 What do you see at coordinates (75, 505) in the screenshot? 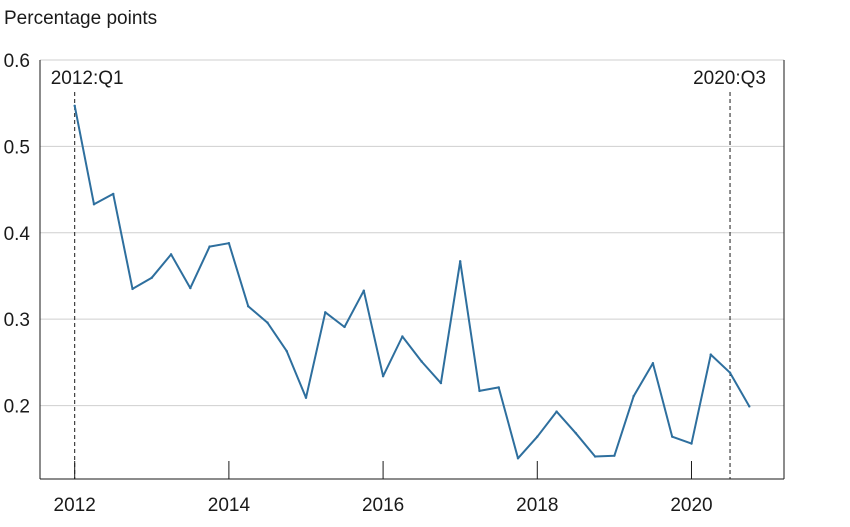
I see `x-tick-label: 2012` at bounding box center [75, 505].